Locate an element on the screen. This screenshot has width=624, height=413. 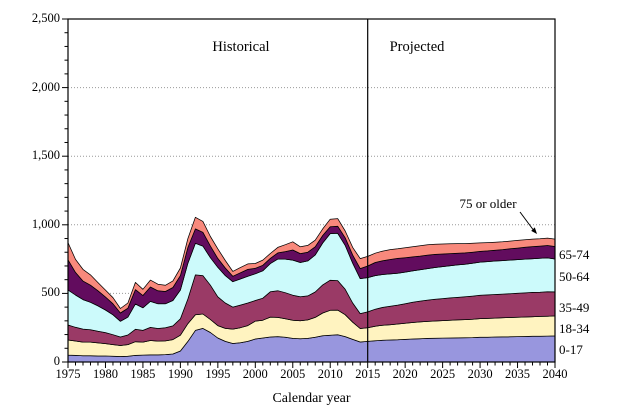
x-axis-tick-label: 1980 is located at coordinates (105, 374).